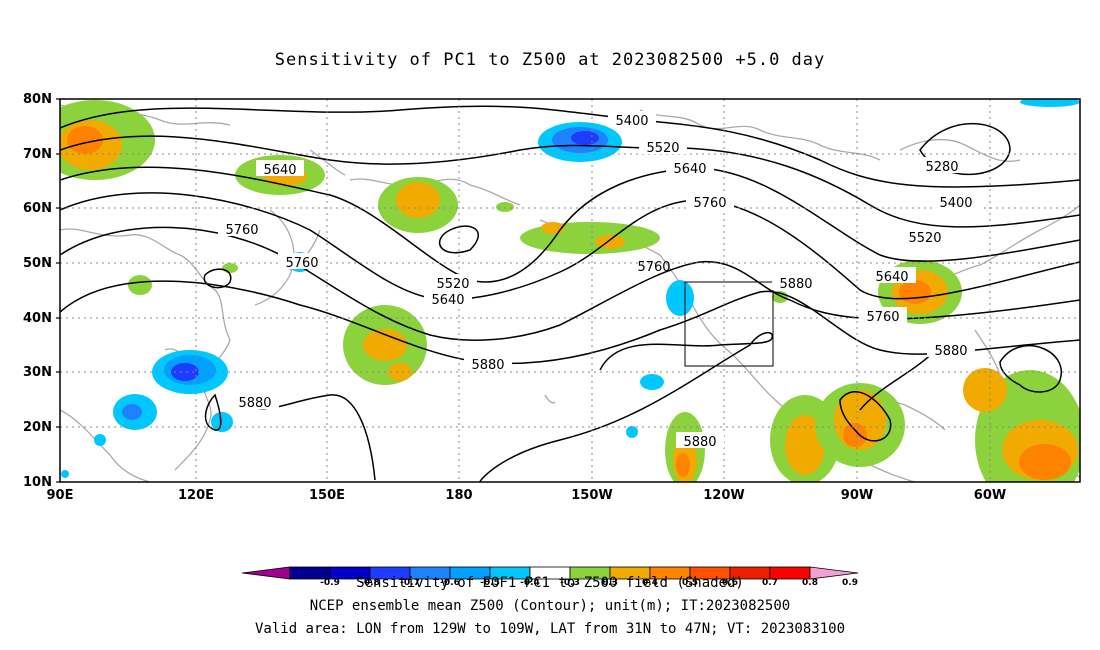 The height and width of the screenshot is (650, 1100). Describe the element at coordinates (37, 482) in the screenshot. I see `lat-label: 10N` at that location.